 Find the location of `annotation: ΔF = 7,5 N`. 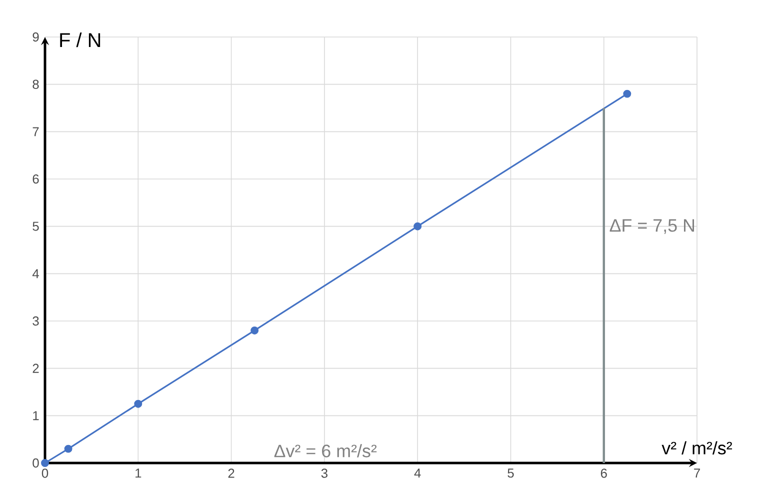

annotation: ΔF = 7,5 N is located at coordinates (652, 226).